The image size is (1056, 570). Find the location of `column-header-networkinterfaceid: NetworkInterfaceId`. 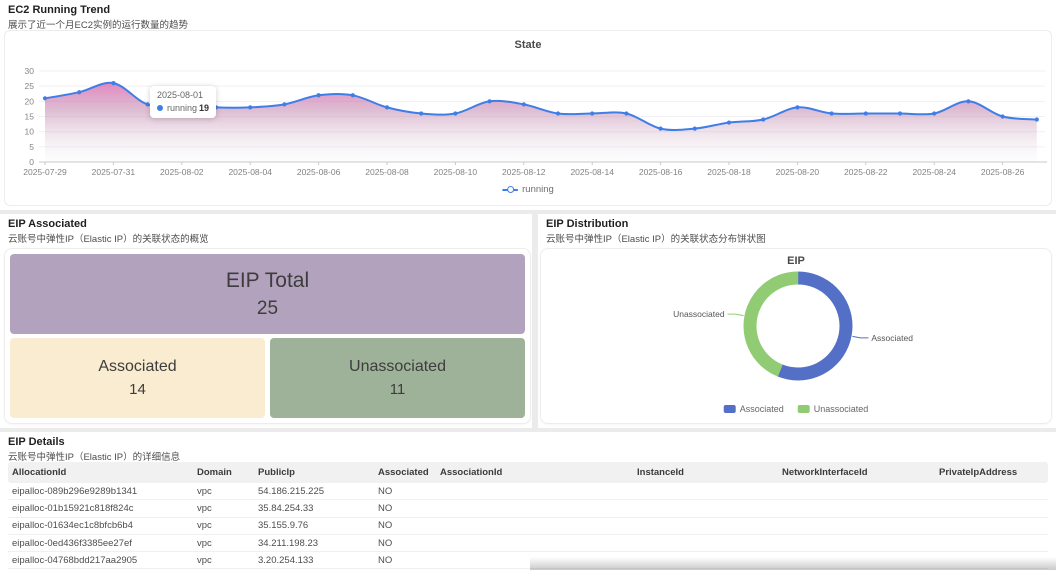

column-header-networkinterfaceid: NetworkInterfaceId is located at coordinates (825, 472).